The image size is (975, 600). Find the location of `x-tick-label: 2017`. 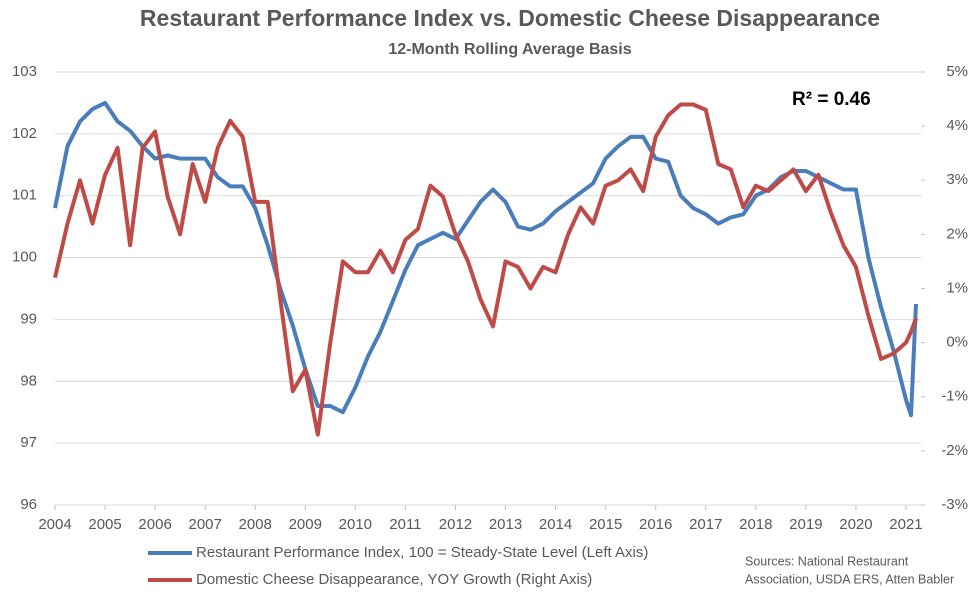

x-tick-label: 2017 is located at coordinates (705, 524).